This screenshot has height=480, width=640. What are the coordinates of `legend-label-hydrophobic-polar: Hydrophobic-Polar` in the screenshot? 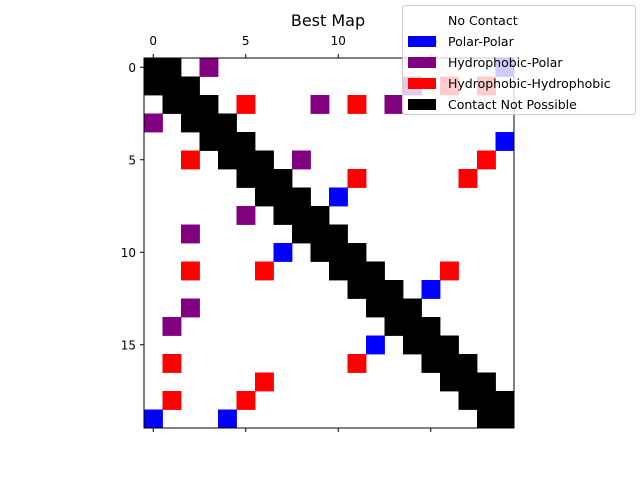 It's located at (505, 62).